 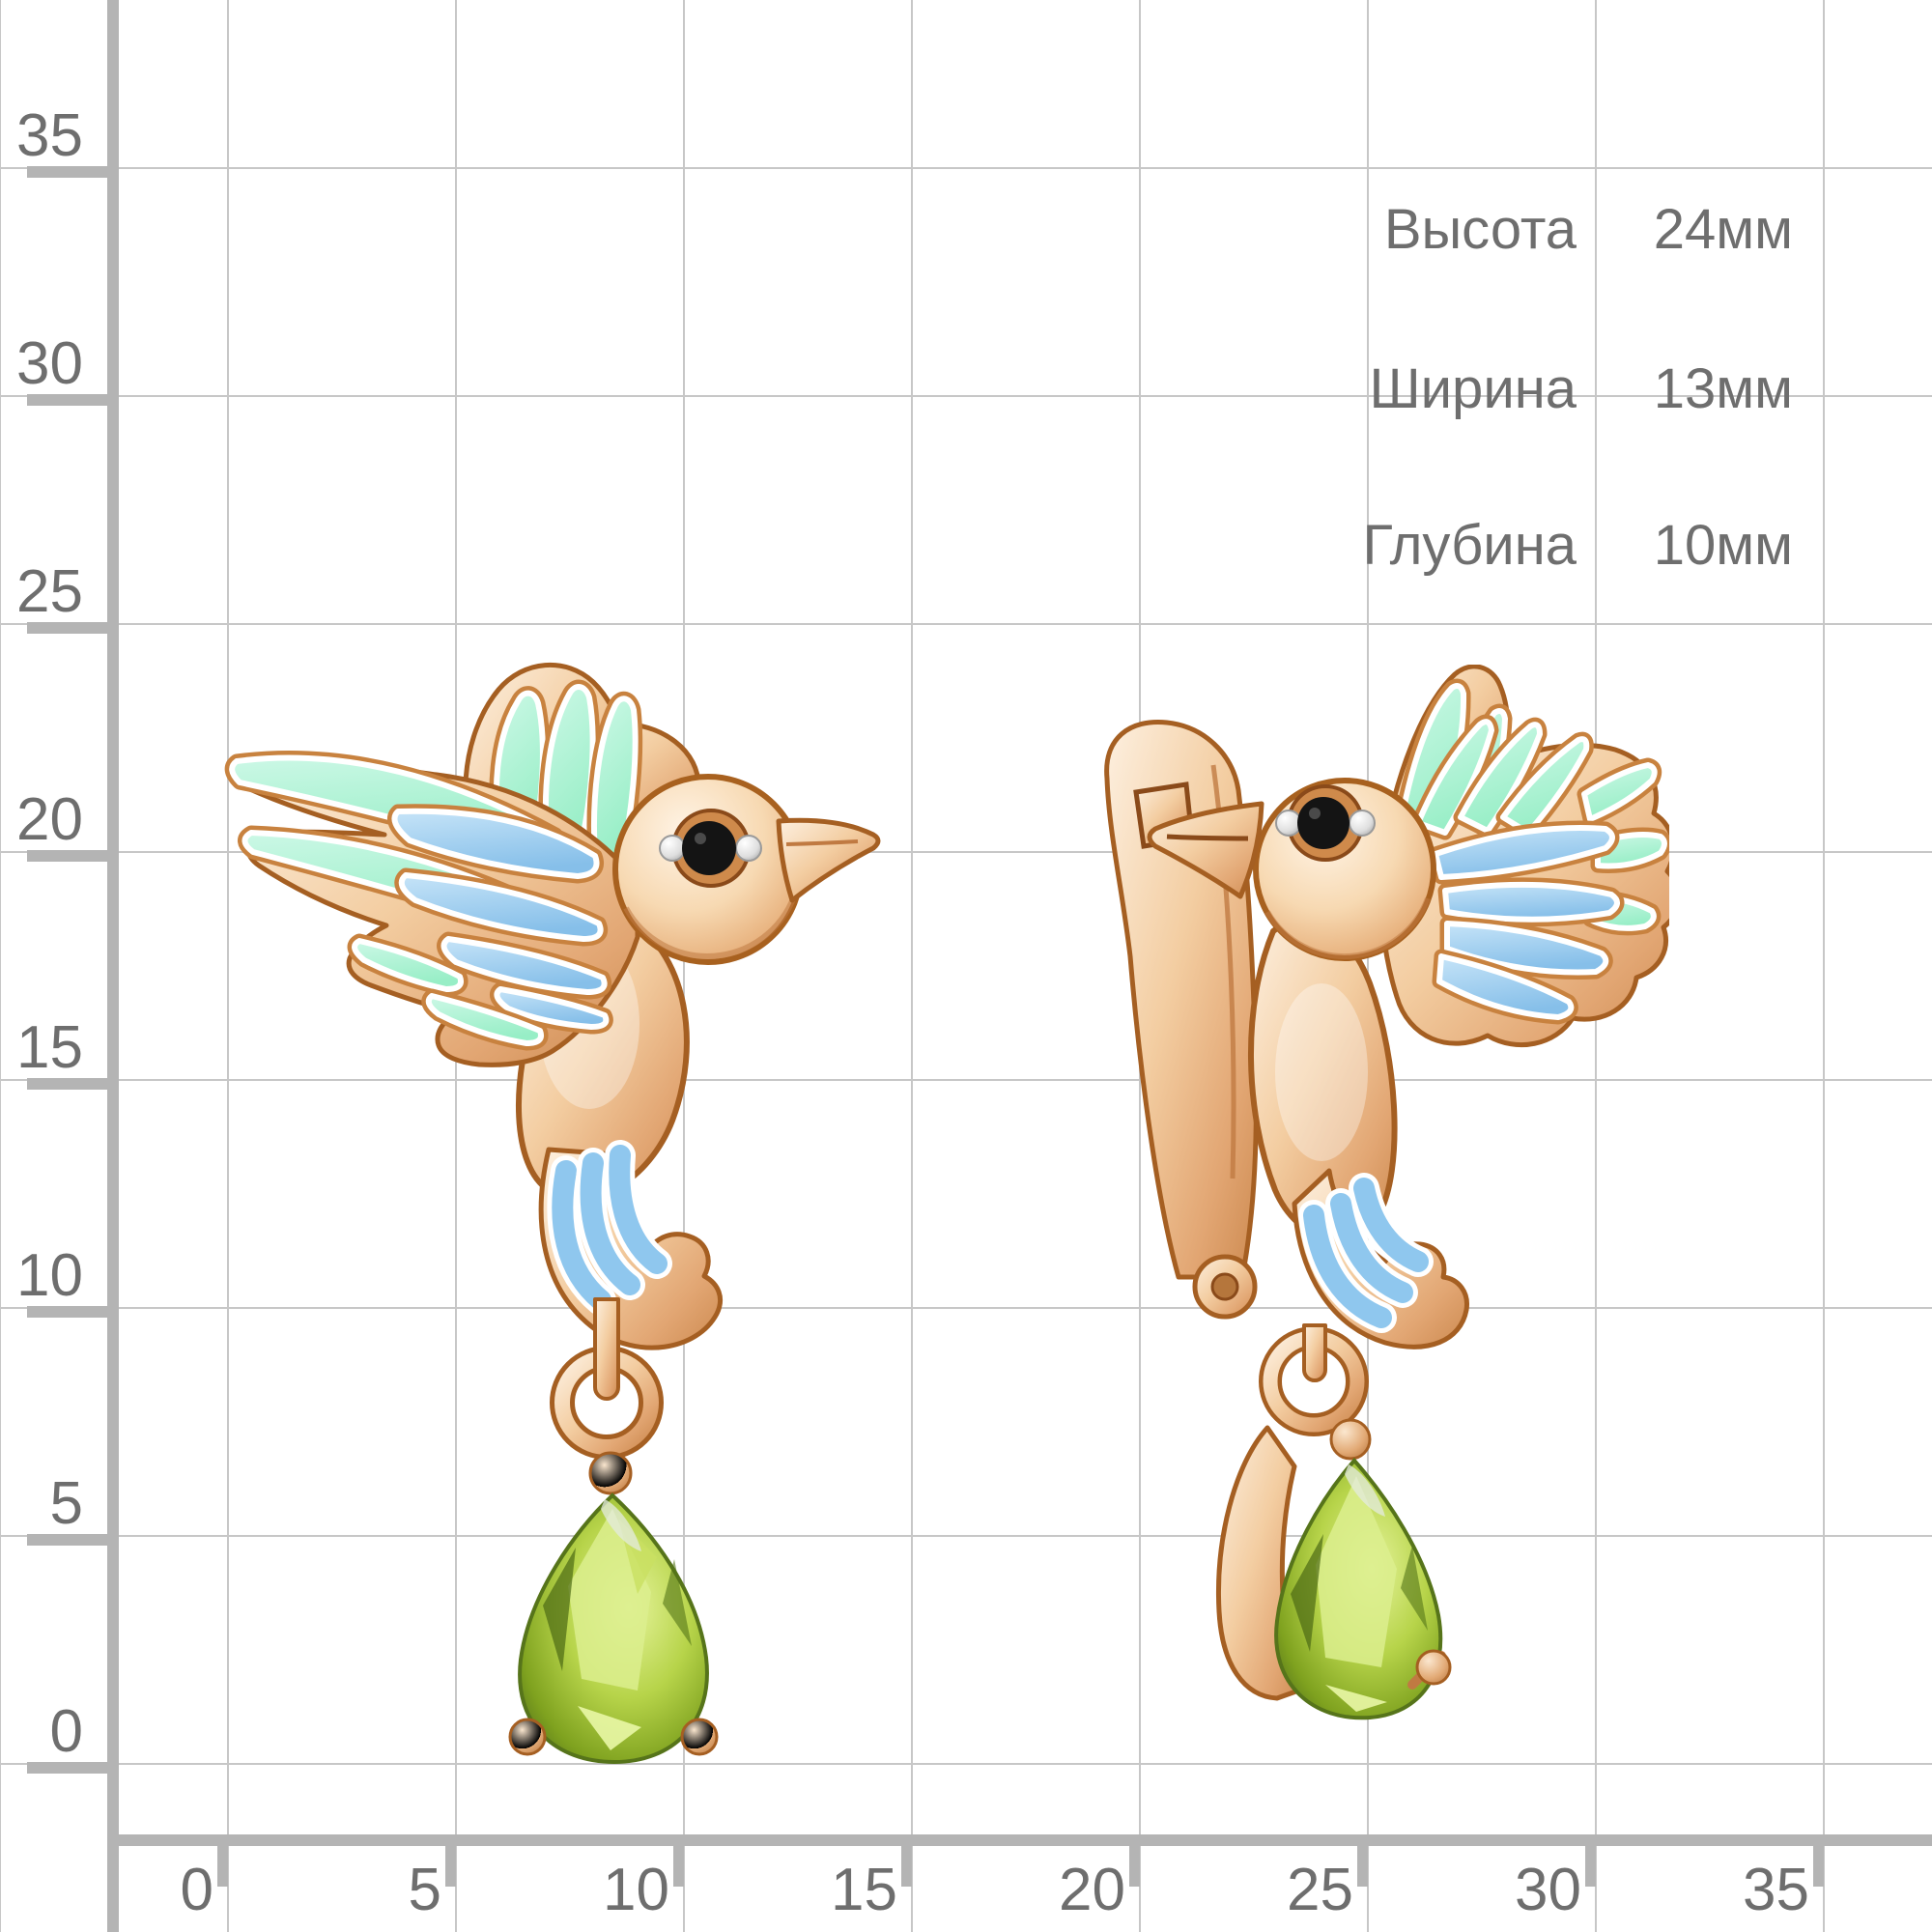 I want to click on x-axis-label: 15, so click(x=864, y=1890).